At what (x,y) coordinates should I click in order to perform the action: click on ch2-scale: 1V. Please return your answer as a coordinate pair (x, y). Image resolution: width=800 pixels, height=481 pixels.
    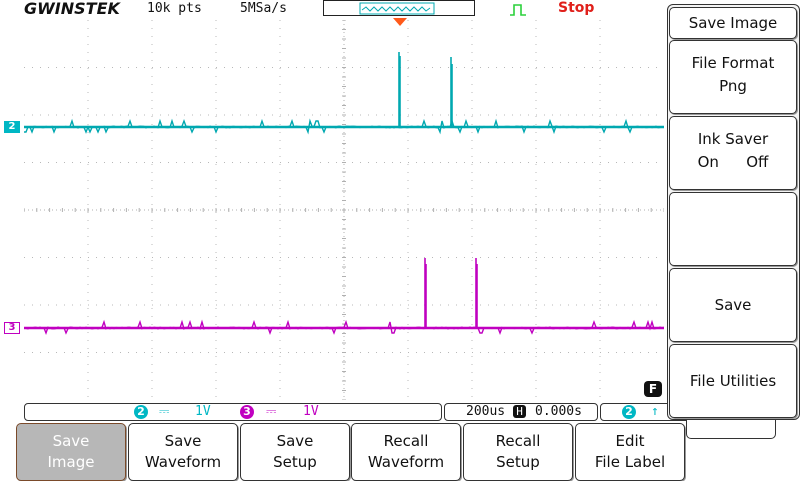
    Looking at the image, I should click on (203, 411).